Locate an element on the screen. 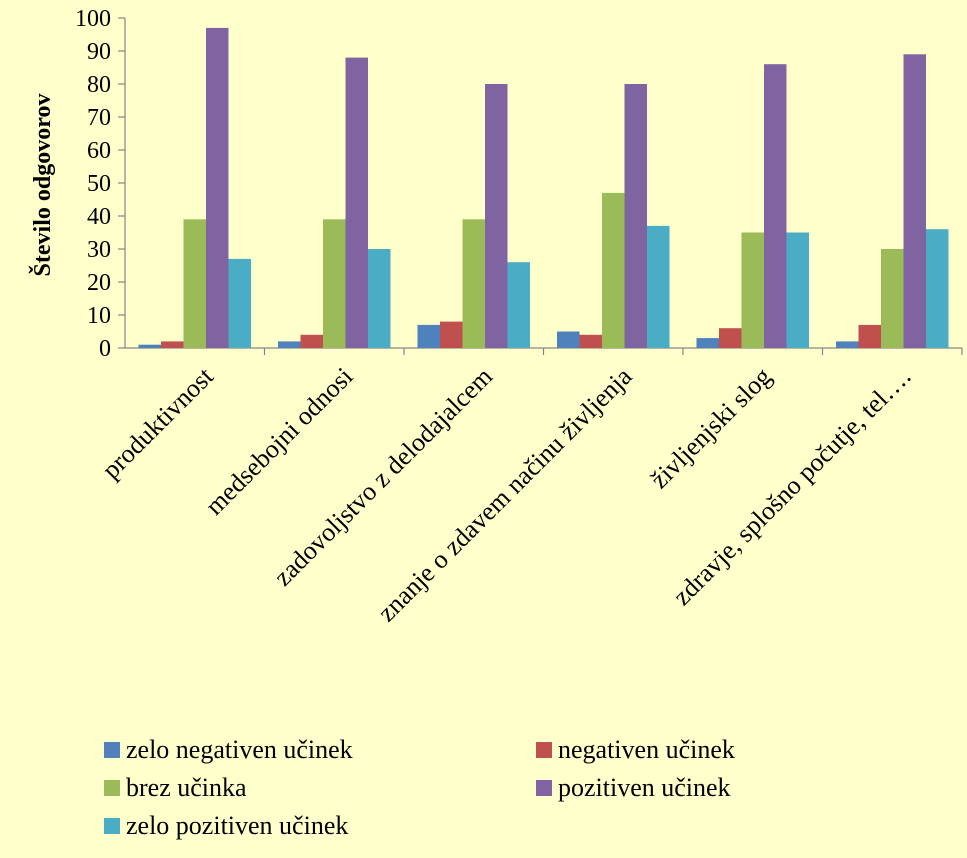 The height and width of the screenshot is (858, 967). x-tick-label: življenjski slog is located at coordinates (711, 428).